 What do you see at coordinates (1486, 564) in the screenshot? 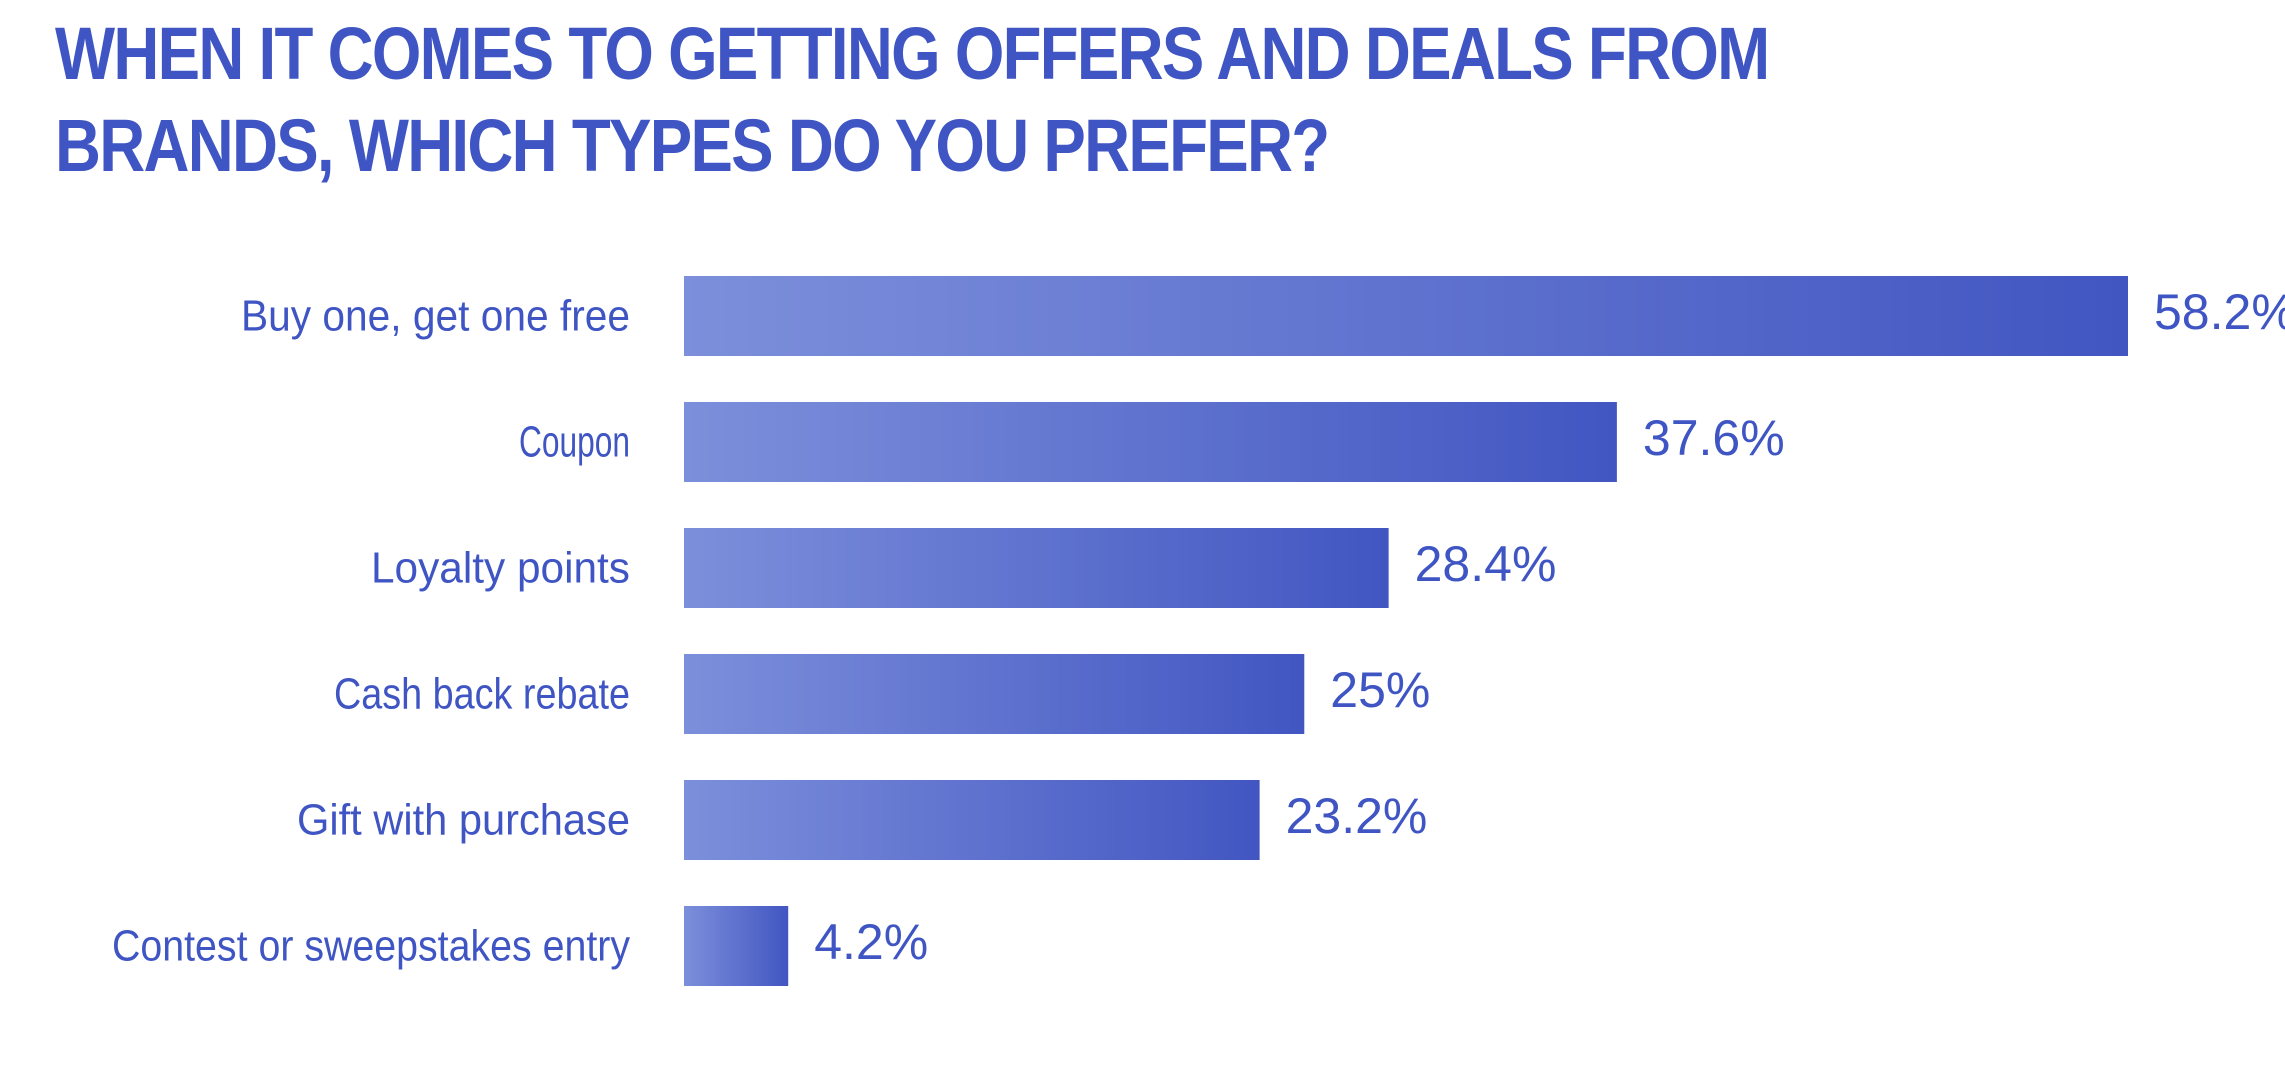
I see `value-label: 28.4%` at bounding box center [1486, 564].